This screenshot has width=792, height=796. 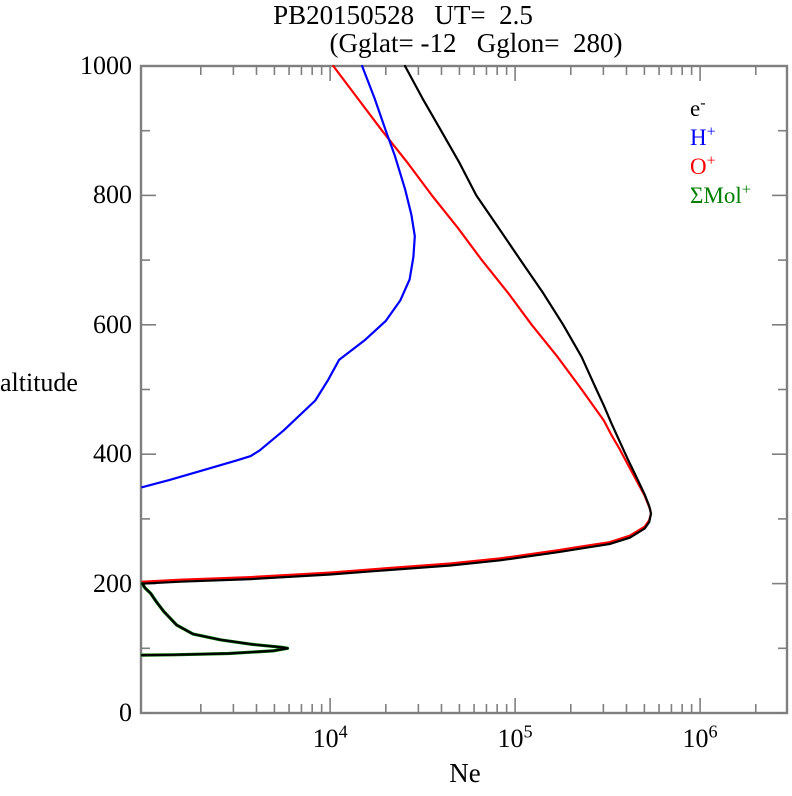 I want to click on y-tick-label: 200, so click(x=112, y=583).